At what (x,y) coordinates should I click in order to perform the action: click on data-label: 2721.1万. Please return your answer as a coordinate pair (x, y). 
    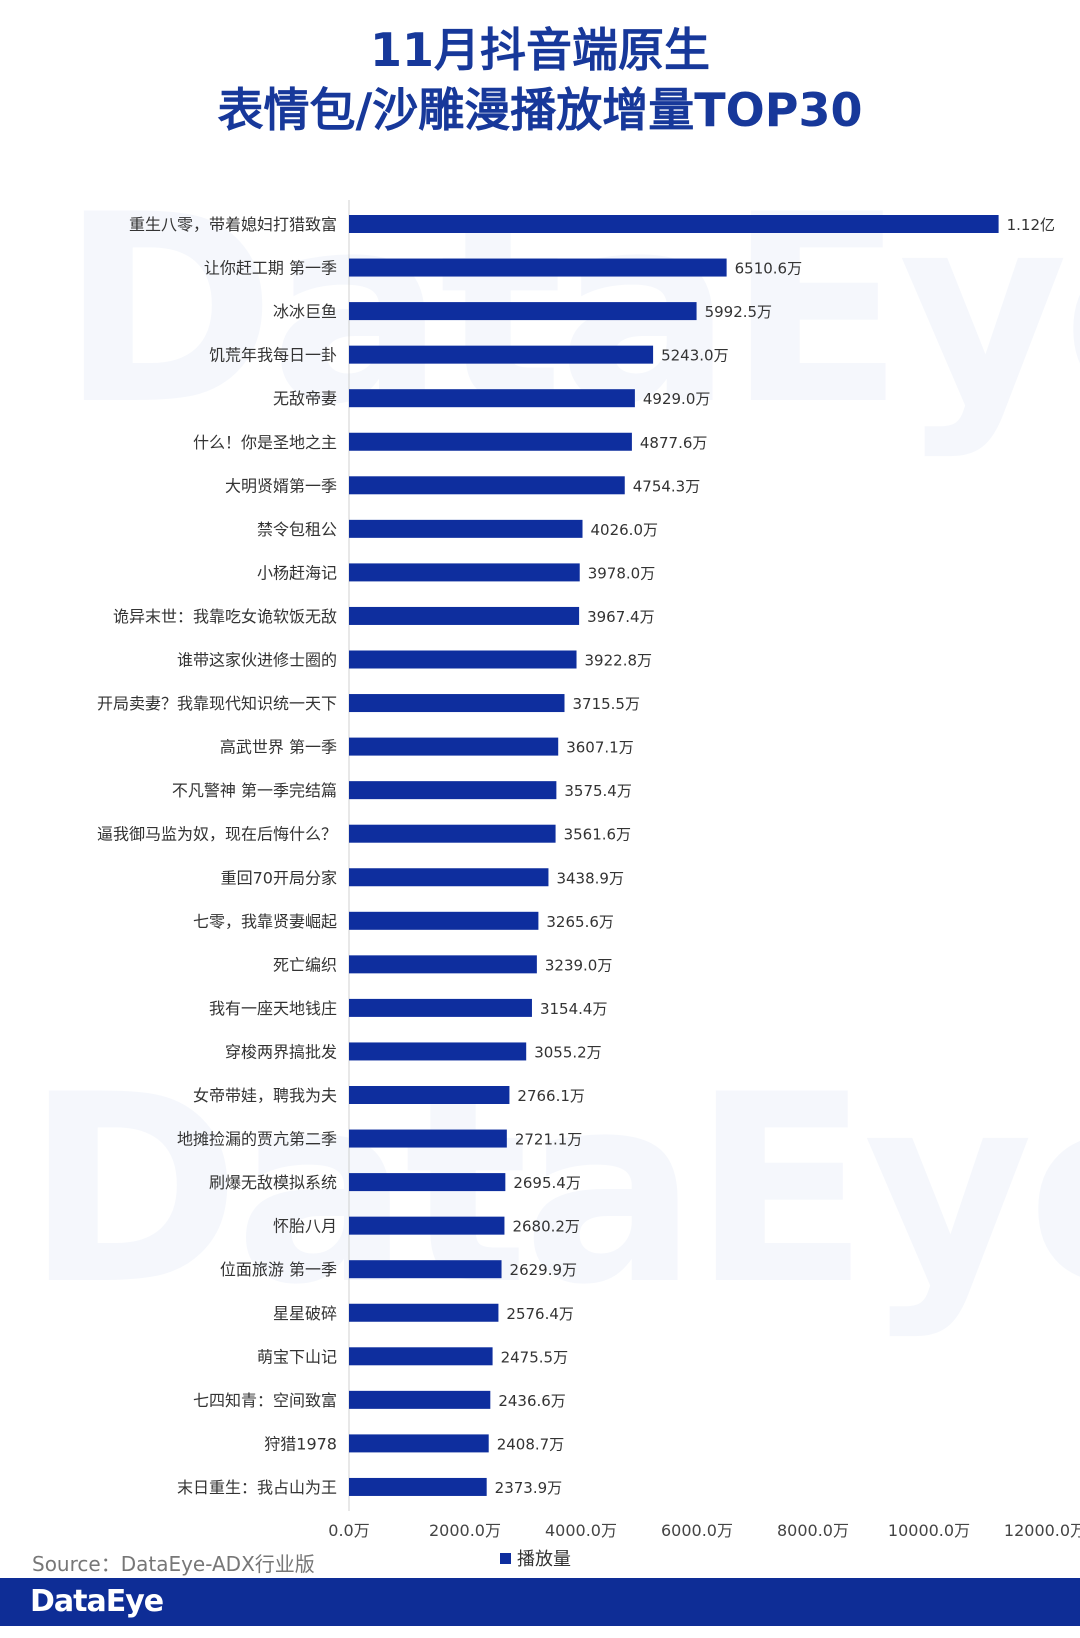
    Looking at the image, I should click on (549, 1140).